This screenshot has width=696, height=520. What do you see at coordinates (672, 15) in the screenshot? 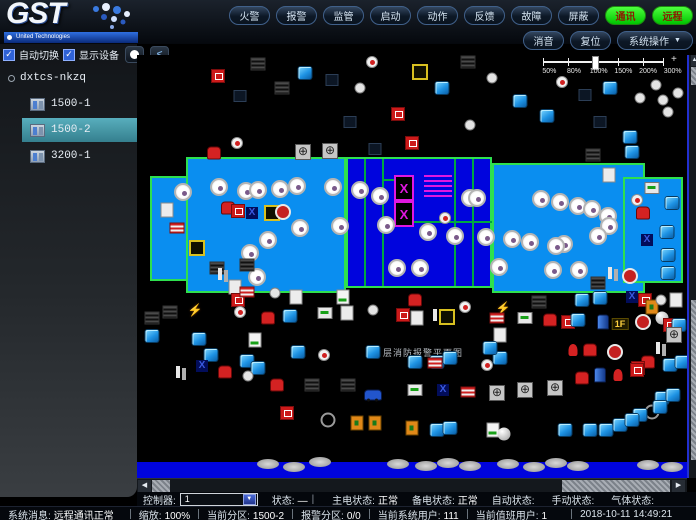
I see `toolbar-button-row1-9: 远程` at bounding box center [672, 15].